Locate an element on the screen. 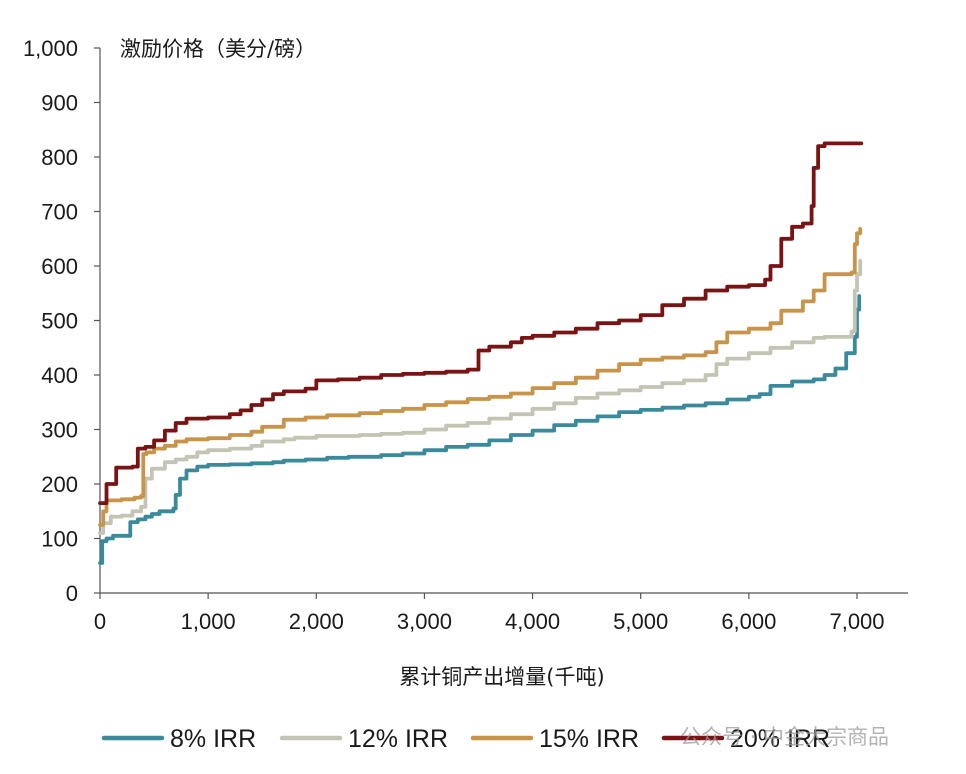  y-axis-label: 激励价格（美分/磅） is located at coordinates (218, 49).